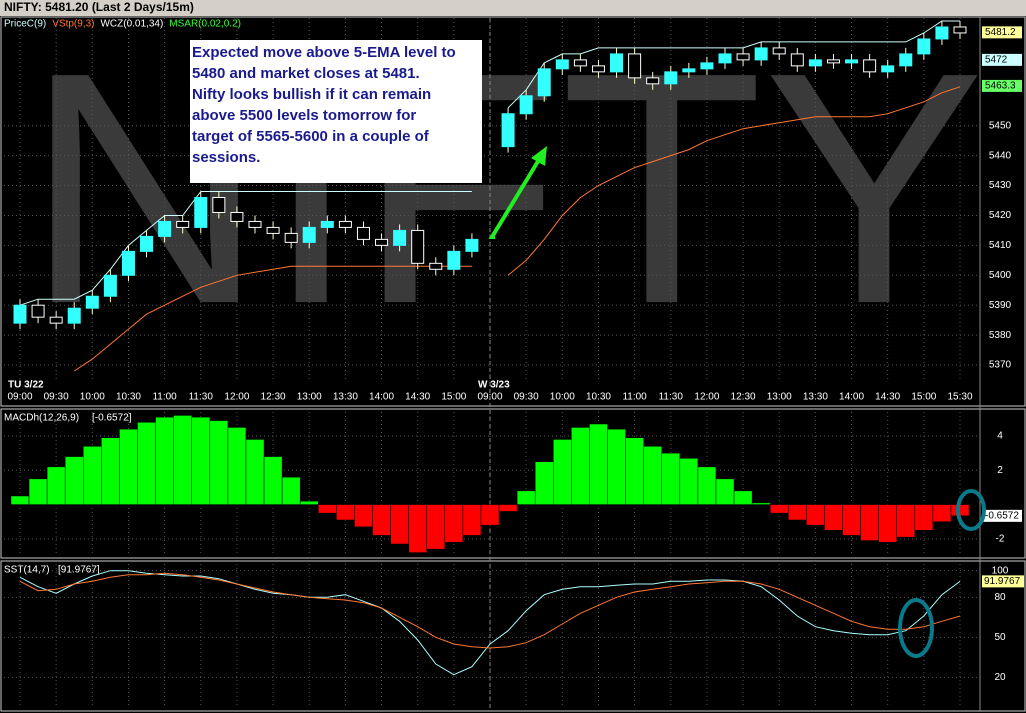 This screenshot has width=1026, height=713. I want to click on legend-entry: VStp(9,3), so click(73, 24).